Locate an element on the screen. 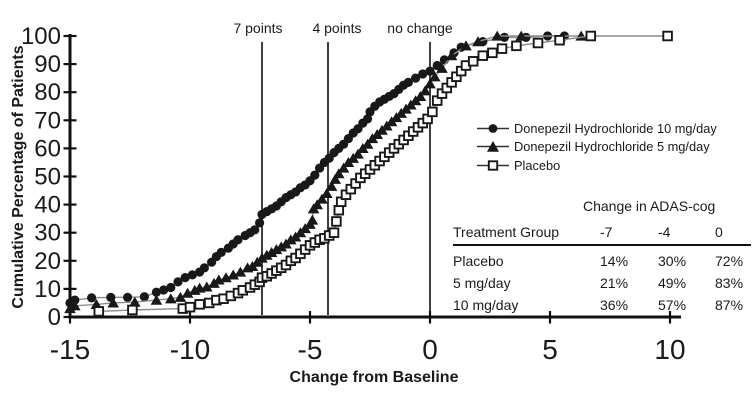 The height and width of the screenshot is (400, 756). table-row: 10 mg/day 36% 57% 87% is located at coordinates (602, 305).